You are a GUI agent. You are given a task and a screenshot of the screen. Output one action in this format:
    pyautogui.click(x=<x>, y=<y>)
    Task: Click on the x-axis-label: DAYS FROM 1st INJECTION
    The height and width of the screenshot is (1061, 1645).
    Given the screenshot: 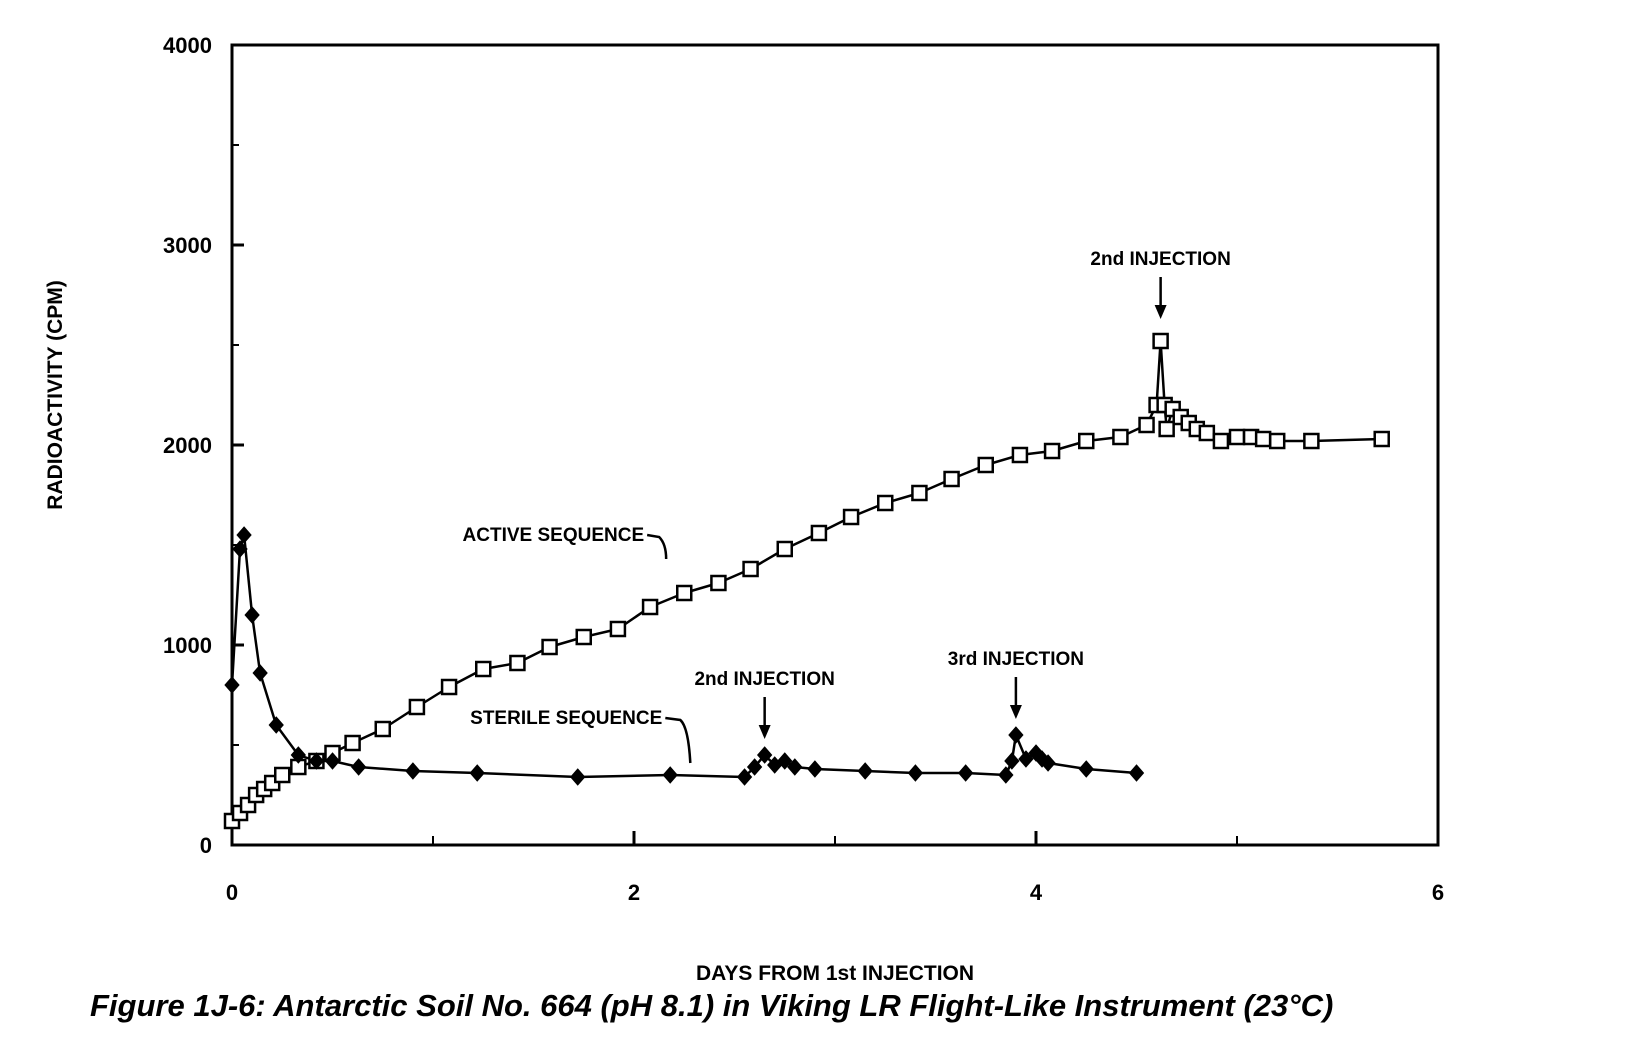 What is the action you would take?
    pyautogui.click(x=835, y=973)
    